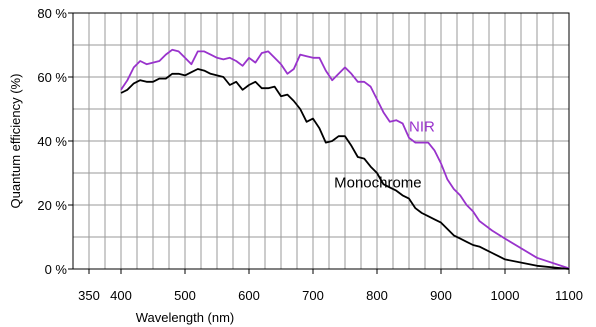  I want to click on y-tick-label: 40 %, so click(52, 141).